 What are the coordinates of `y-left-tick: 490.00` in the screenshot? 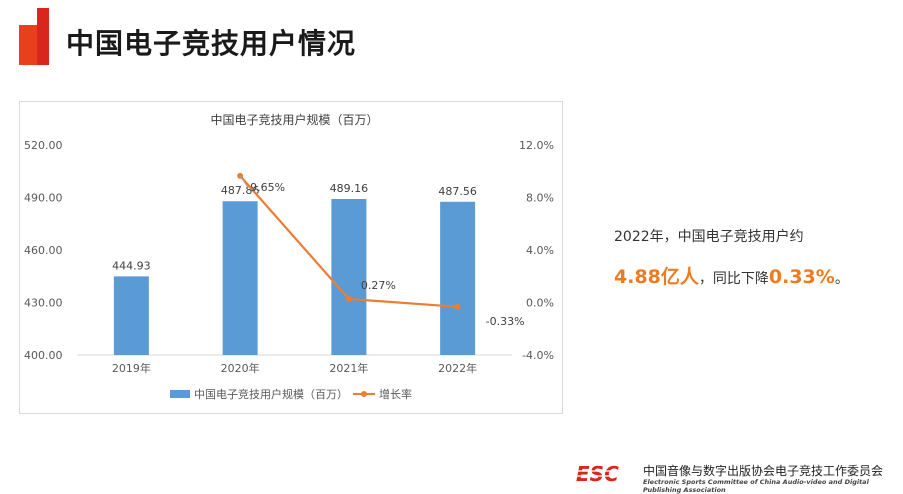 It's located at (43, 198).